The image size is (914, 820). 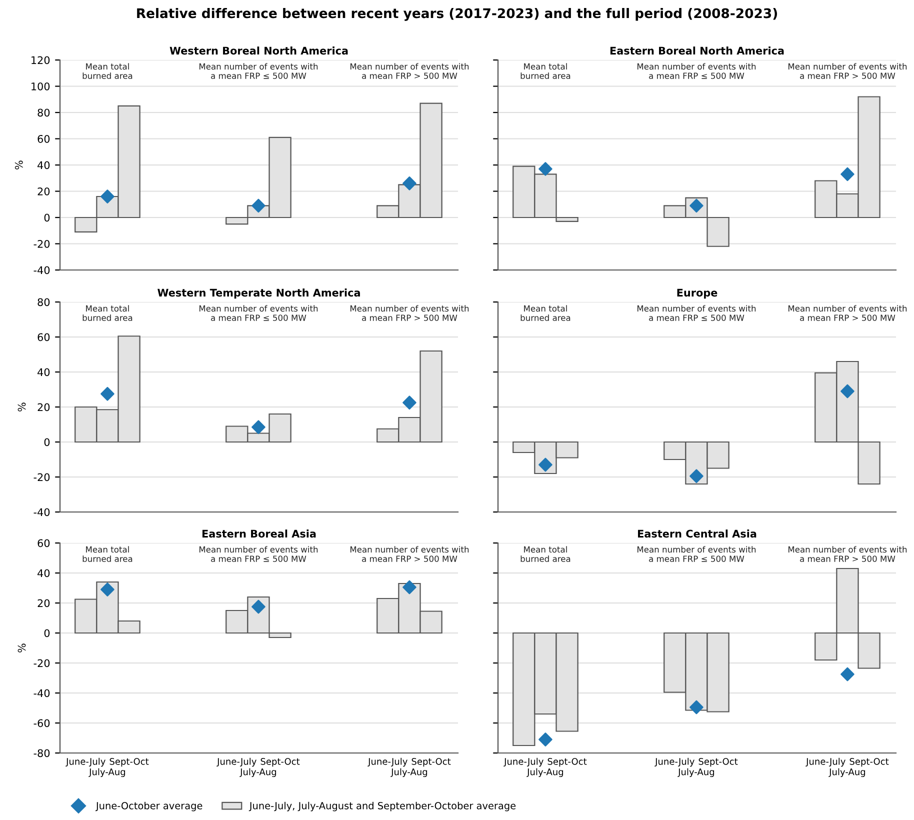 I want to click on legend-label: June-July, July-August and September-October average, so click(x=382, y=807).